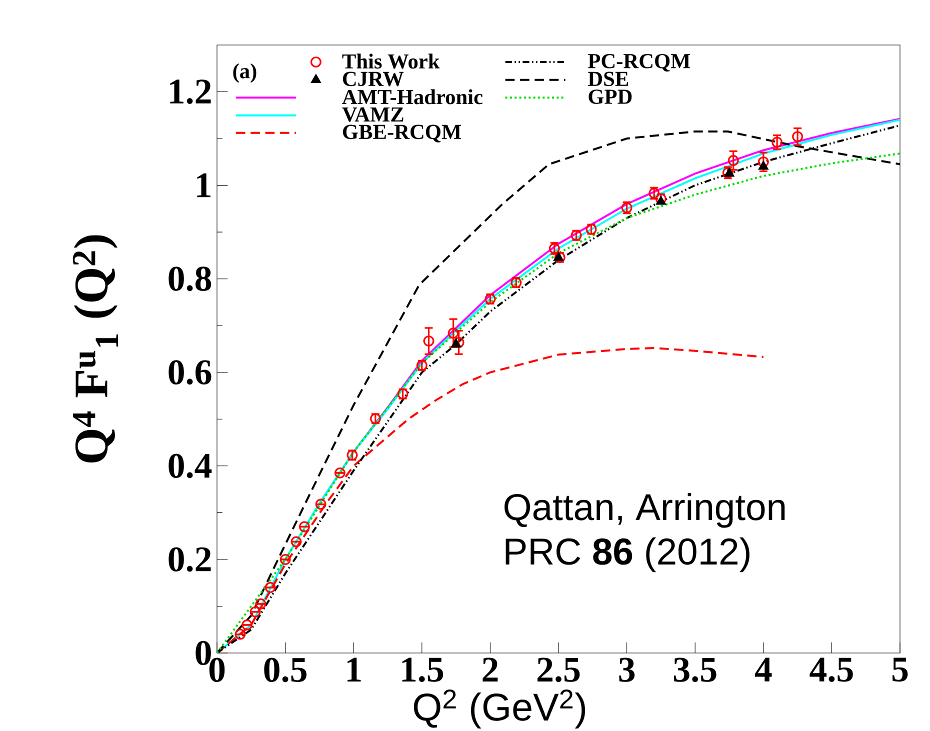  I want to click on legend-label: GBE-RCQM, so click(402, 133).